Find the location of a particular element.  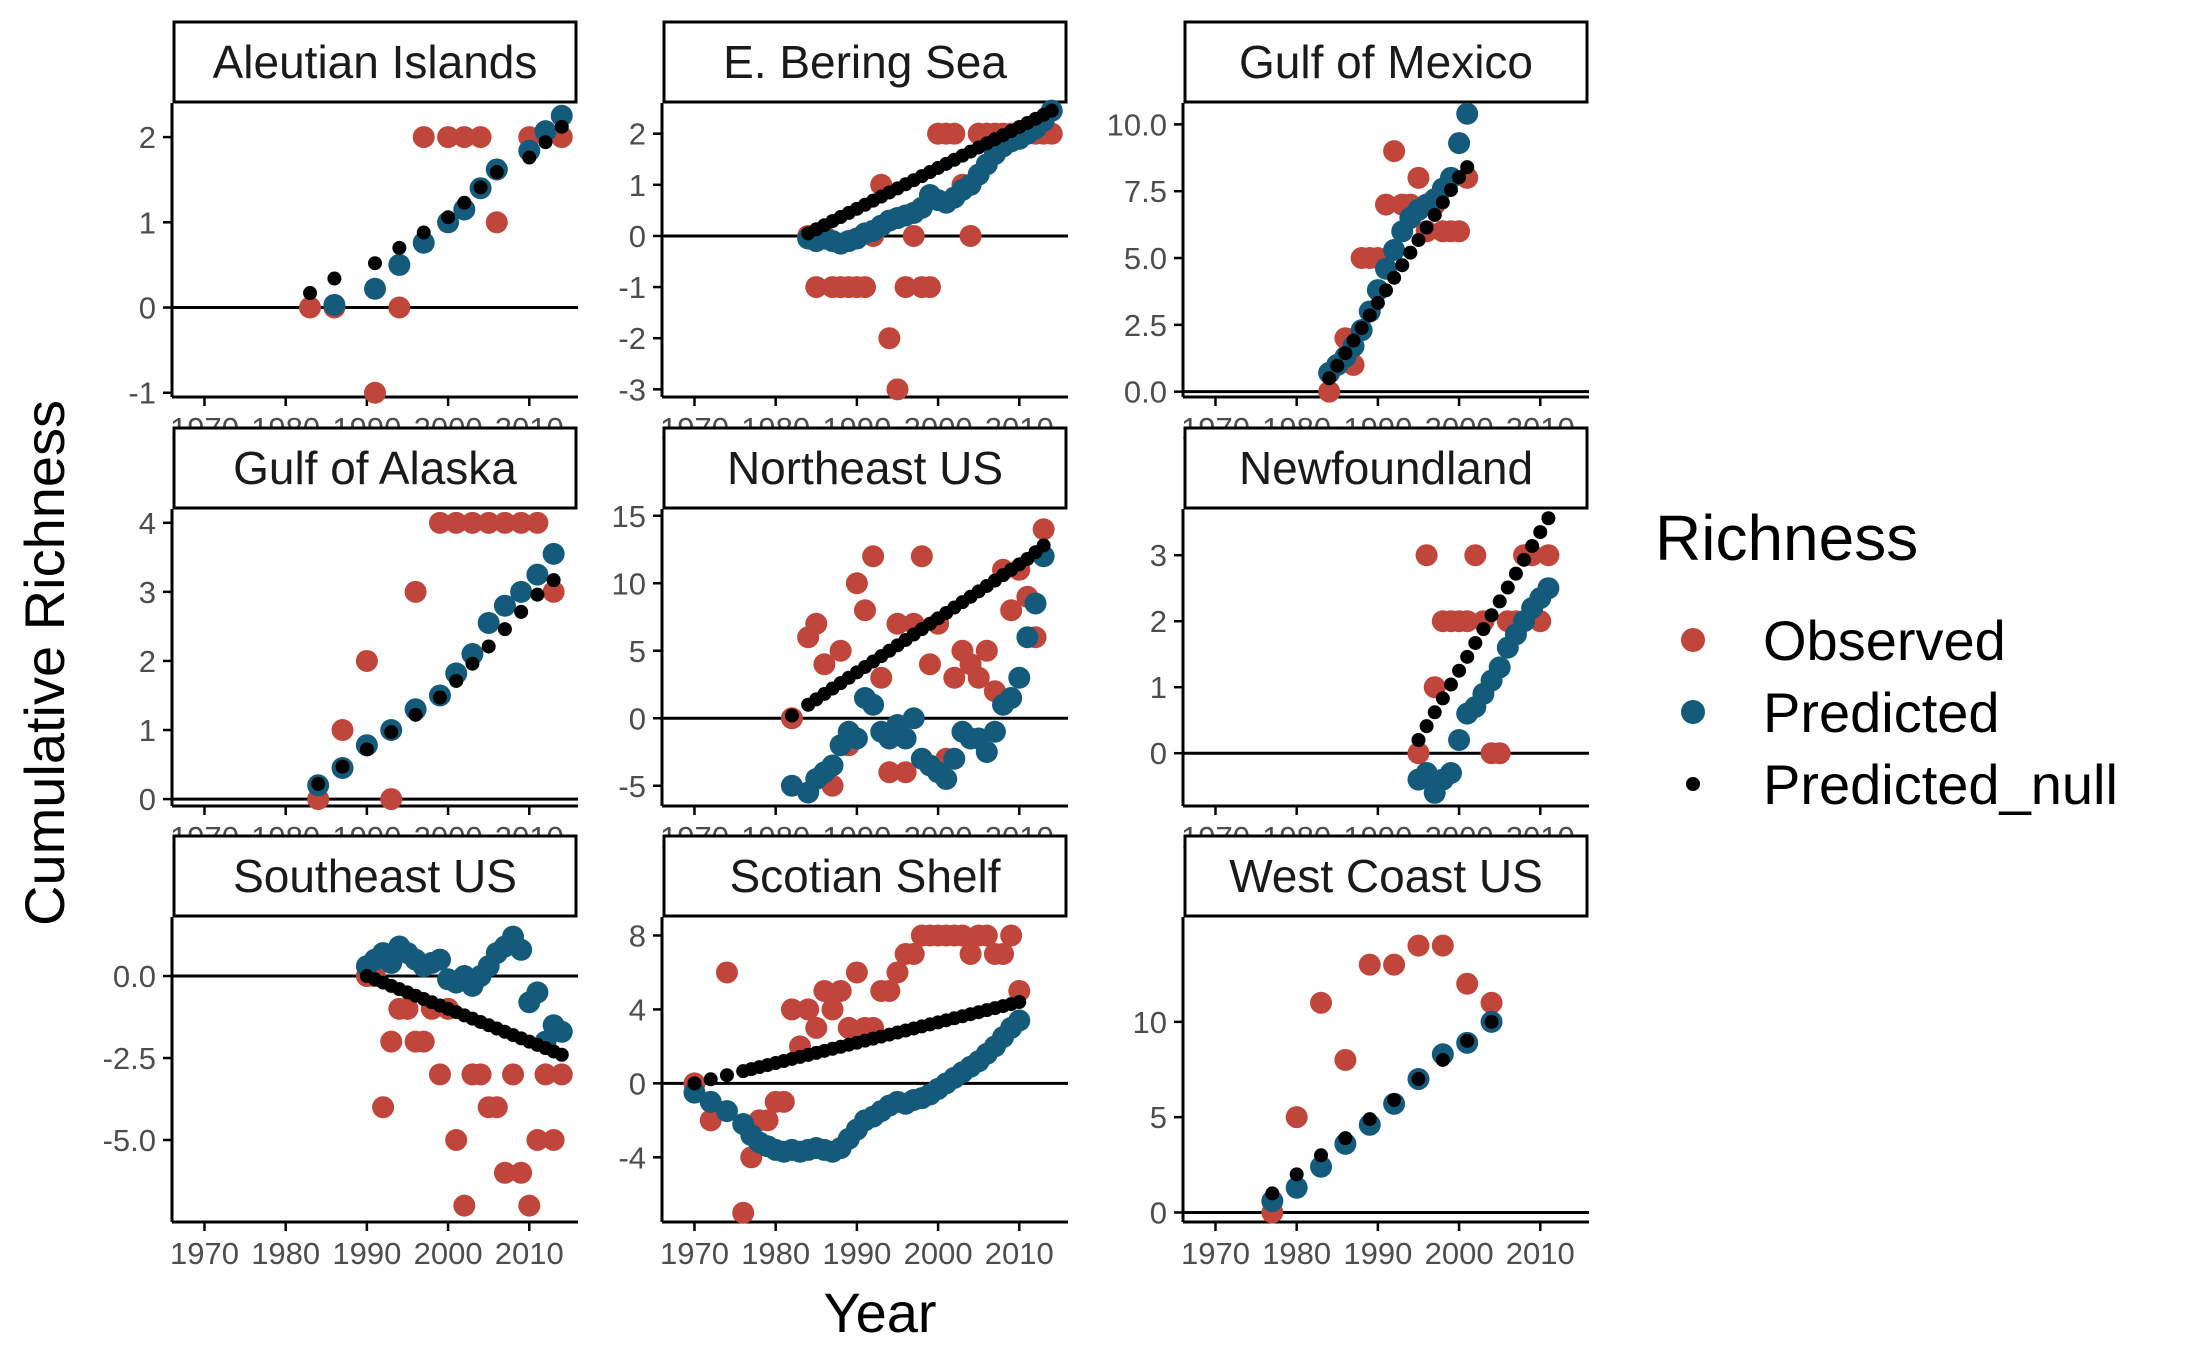

legend-key-observed is located at coordinates (1693, 640).